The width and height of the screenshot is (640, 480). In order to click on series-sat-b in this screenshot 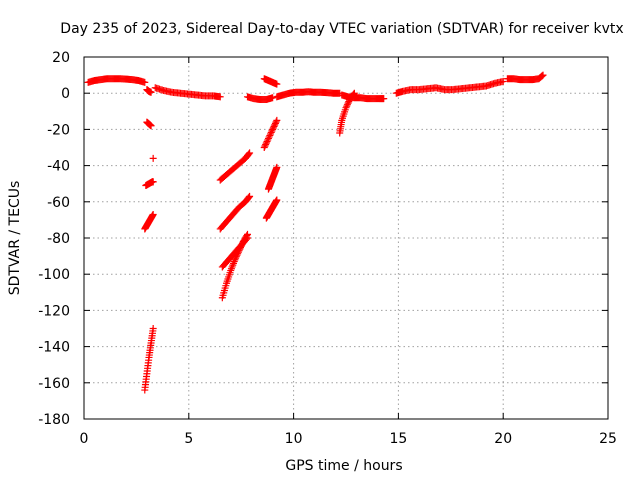, I will do `click(149, 91)`.